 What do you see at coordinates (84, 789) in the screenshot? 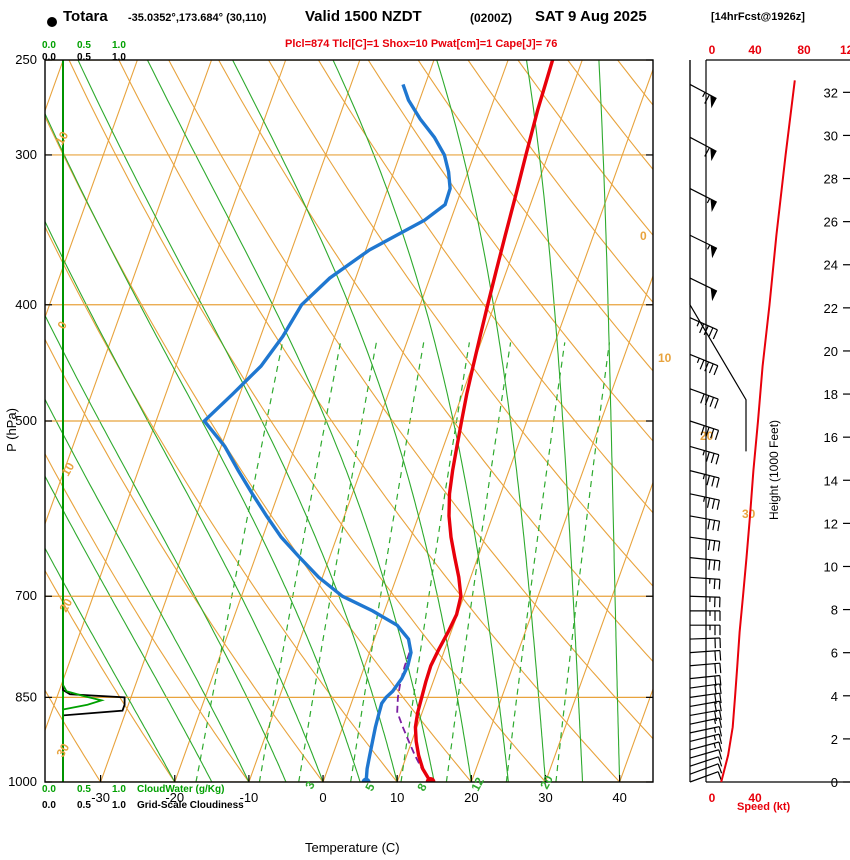
I see `cloudwater-bot-tick-1: 0.5` at bounding box center [84, 789].